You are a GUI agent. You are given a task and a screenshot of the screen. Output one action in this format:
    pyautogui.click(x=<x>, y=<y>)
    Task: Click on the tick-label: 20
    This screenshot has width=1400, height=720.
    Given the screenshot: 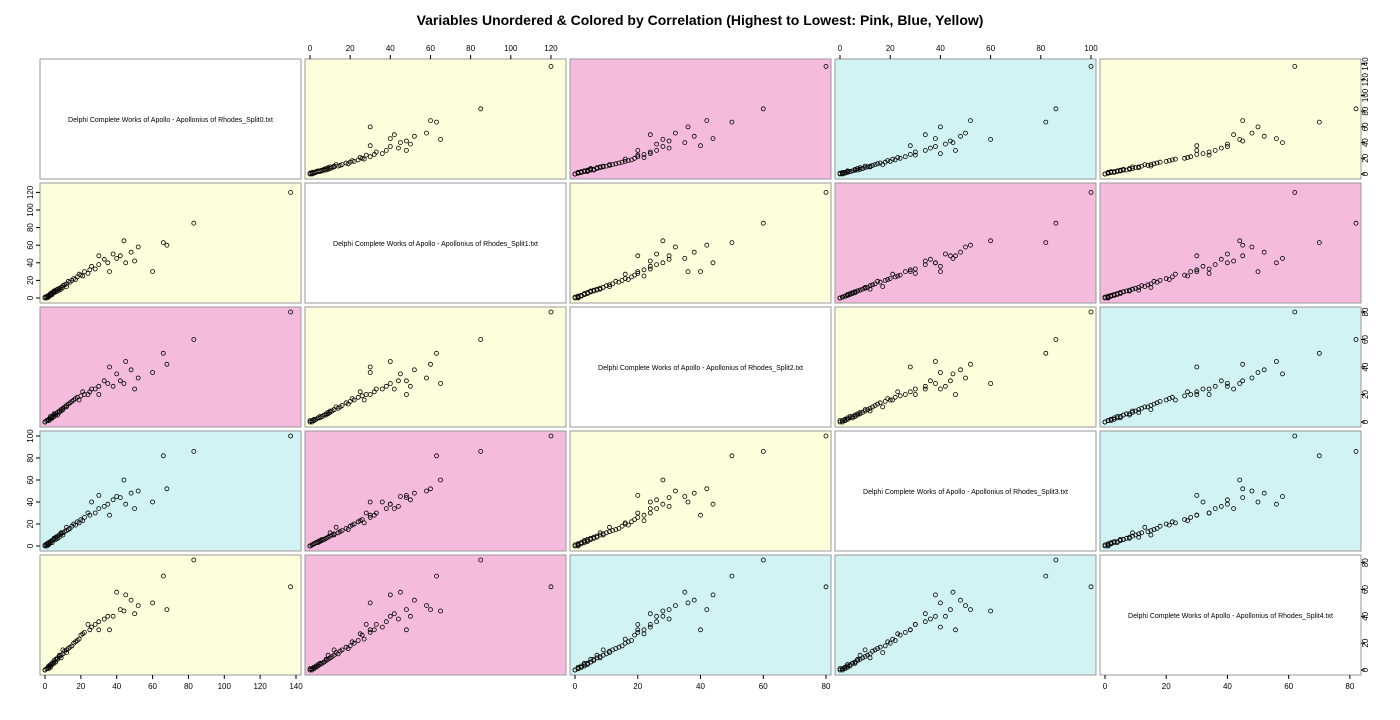 What is the action you would take?
    pyautogui.click(x=30, y=523)
    